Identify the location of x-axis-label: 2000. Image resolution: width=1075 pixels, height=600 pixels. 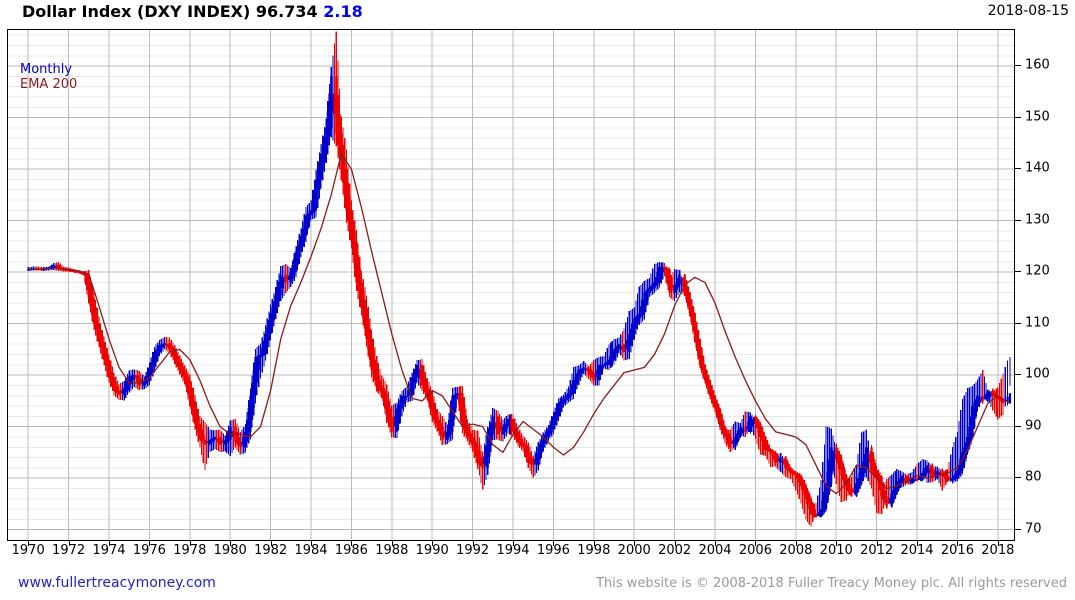
(634, 550).